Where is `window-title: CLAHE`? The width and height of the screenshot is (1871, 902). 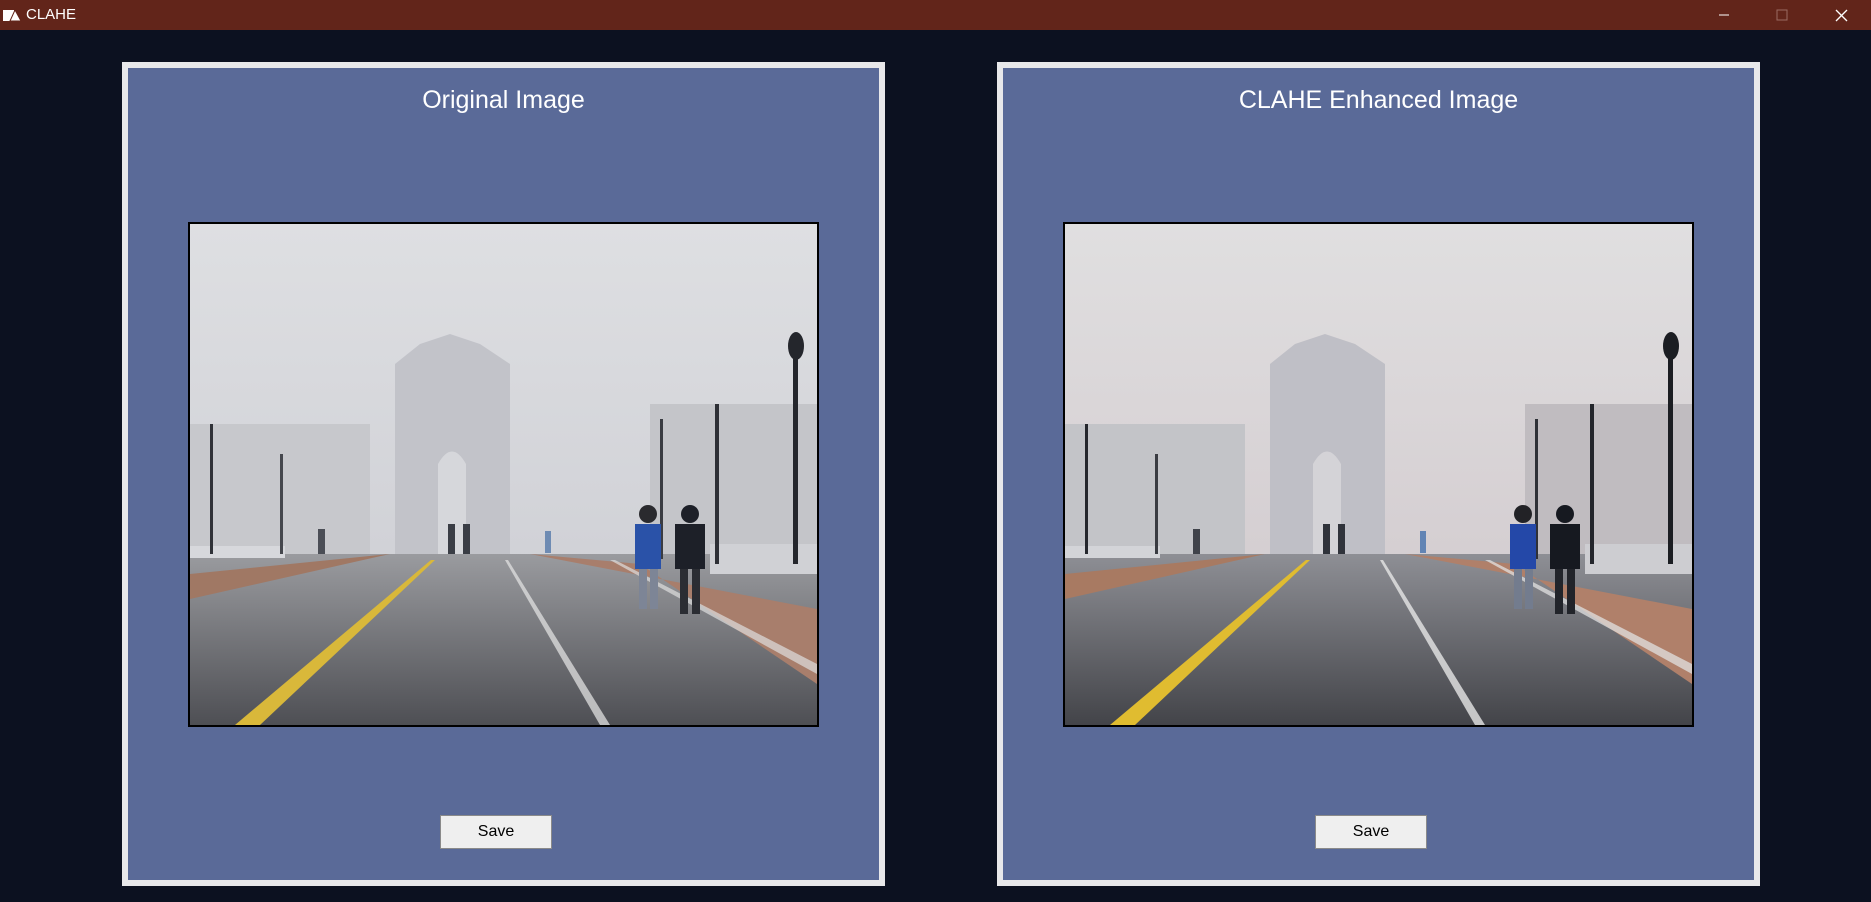
window-title: CLAHE is located at coordinates (51, 14).